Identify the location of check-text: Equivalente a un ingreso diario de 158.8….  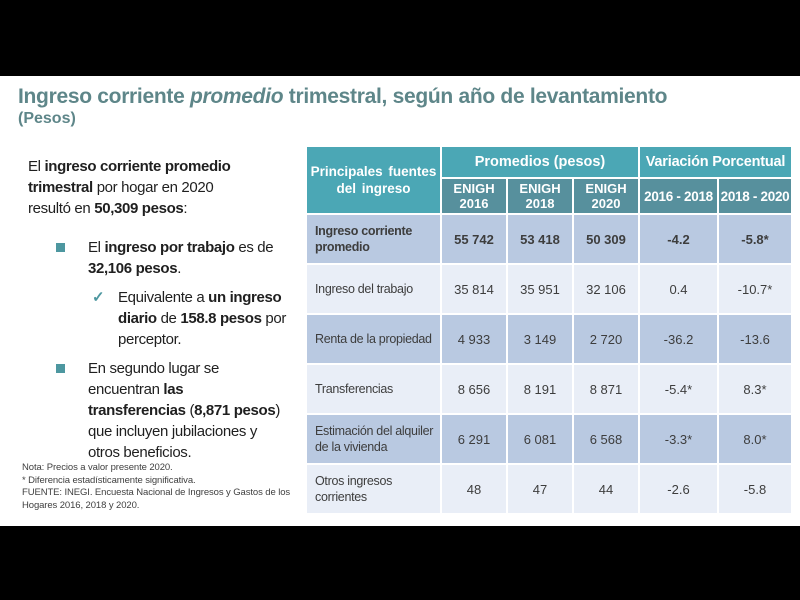
(202, 318).